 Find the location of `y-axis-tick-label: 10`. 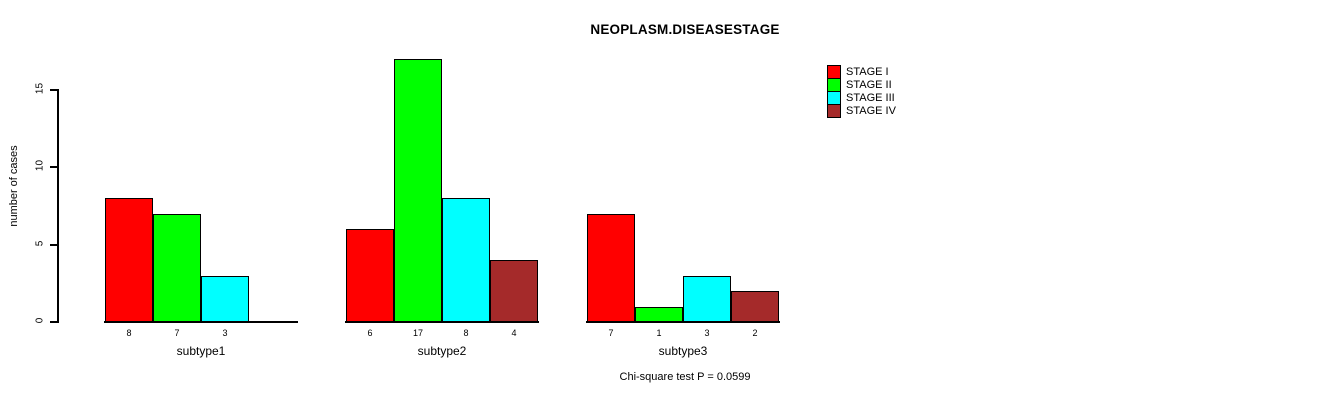

y-axis-tick-label: 10 is located at coordinates (40, 166).